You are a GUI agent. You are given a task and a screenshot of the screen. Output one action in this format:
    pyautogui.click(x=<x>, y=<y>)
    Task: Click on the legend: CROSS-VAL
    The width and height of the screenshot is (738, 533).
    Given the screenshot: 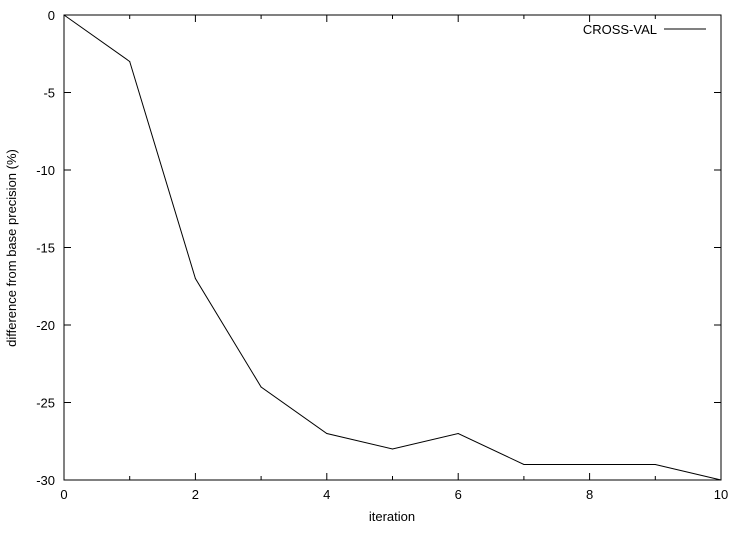 What is the action you would take?
    pyautogui.click(x=644, y=29)
    